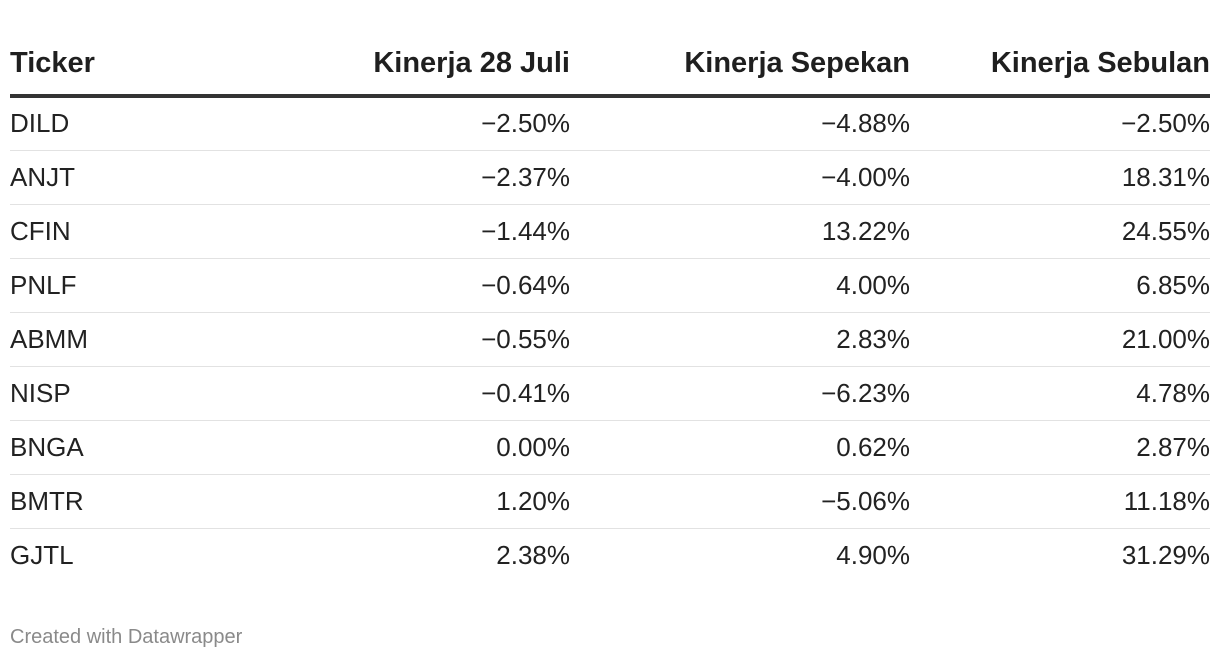 This screenshot has width=1220, height=662. I want to click on ticker-cell: ANJT, so click(120, 177).